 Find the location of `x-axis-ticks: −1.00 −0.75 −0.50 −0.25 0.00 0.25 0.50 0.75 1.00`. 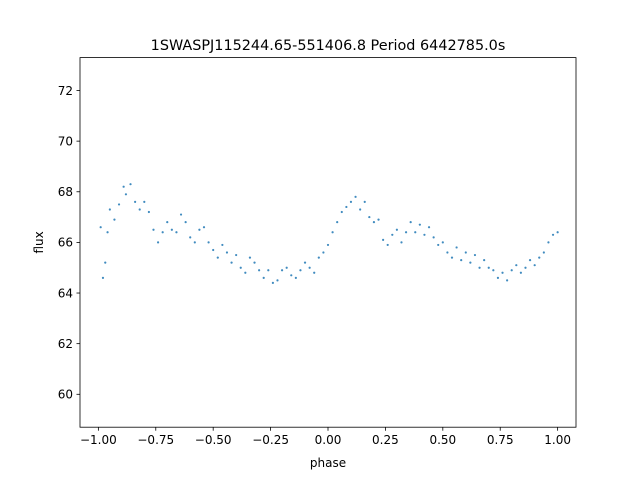

x-axis-ticks: −1.00 −0.75 −0.50 −0.25 0.00 0.25 0.50 0.75 1.00 is located at coordinates (325, 437).